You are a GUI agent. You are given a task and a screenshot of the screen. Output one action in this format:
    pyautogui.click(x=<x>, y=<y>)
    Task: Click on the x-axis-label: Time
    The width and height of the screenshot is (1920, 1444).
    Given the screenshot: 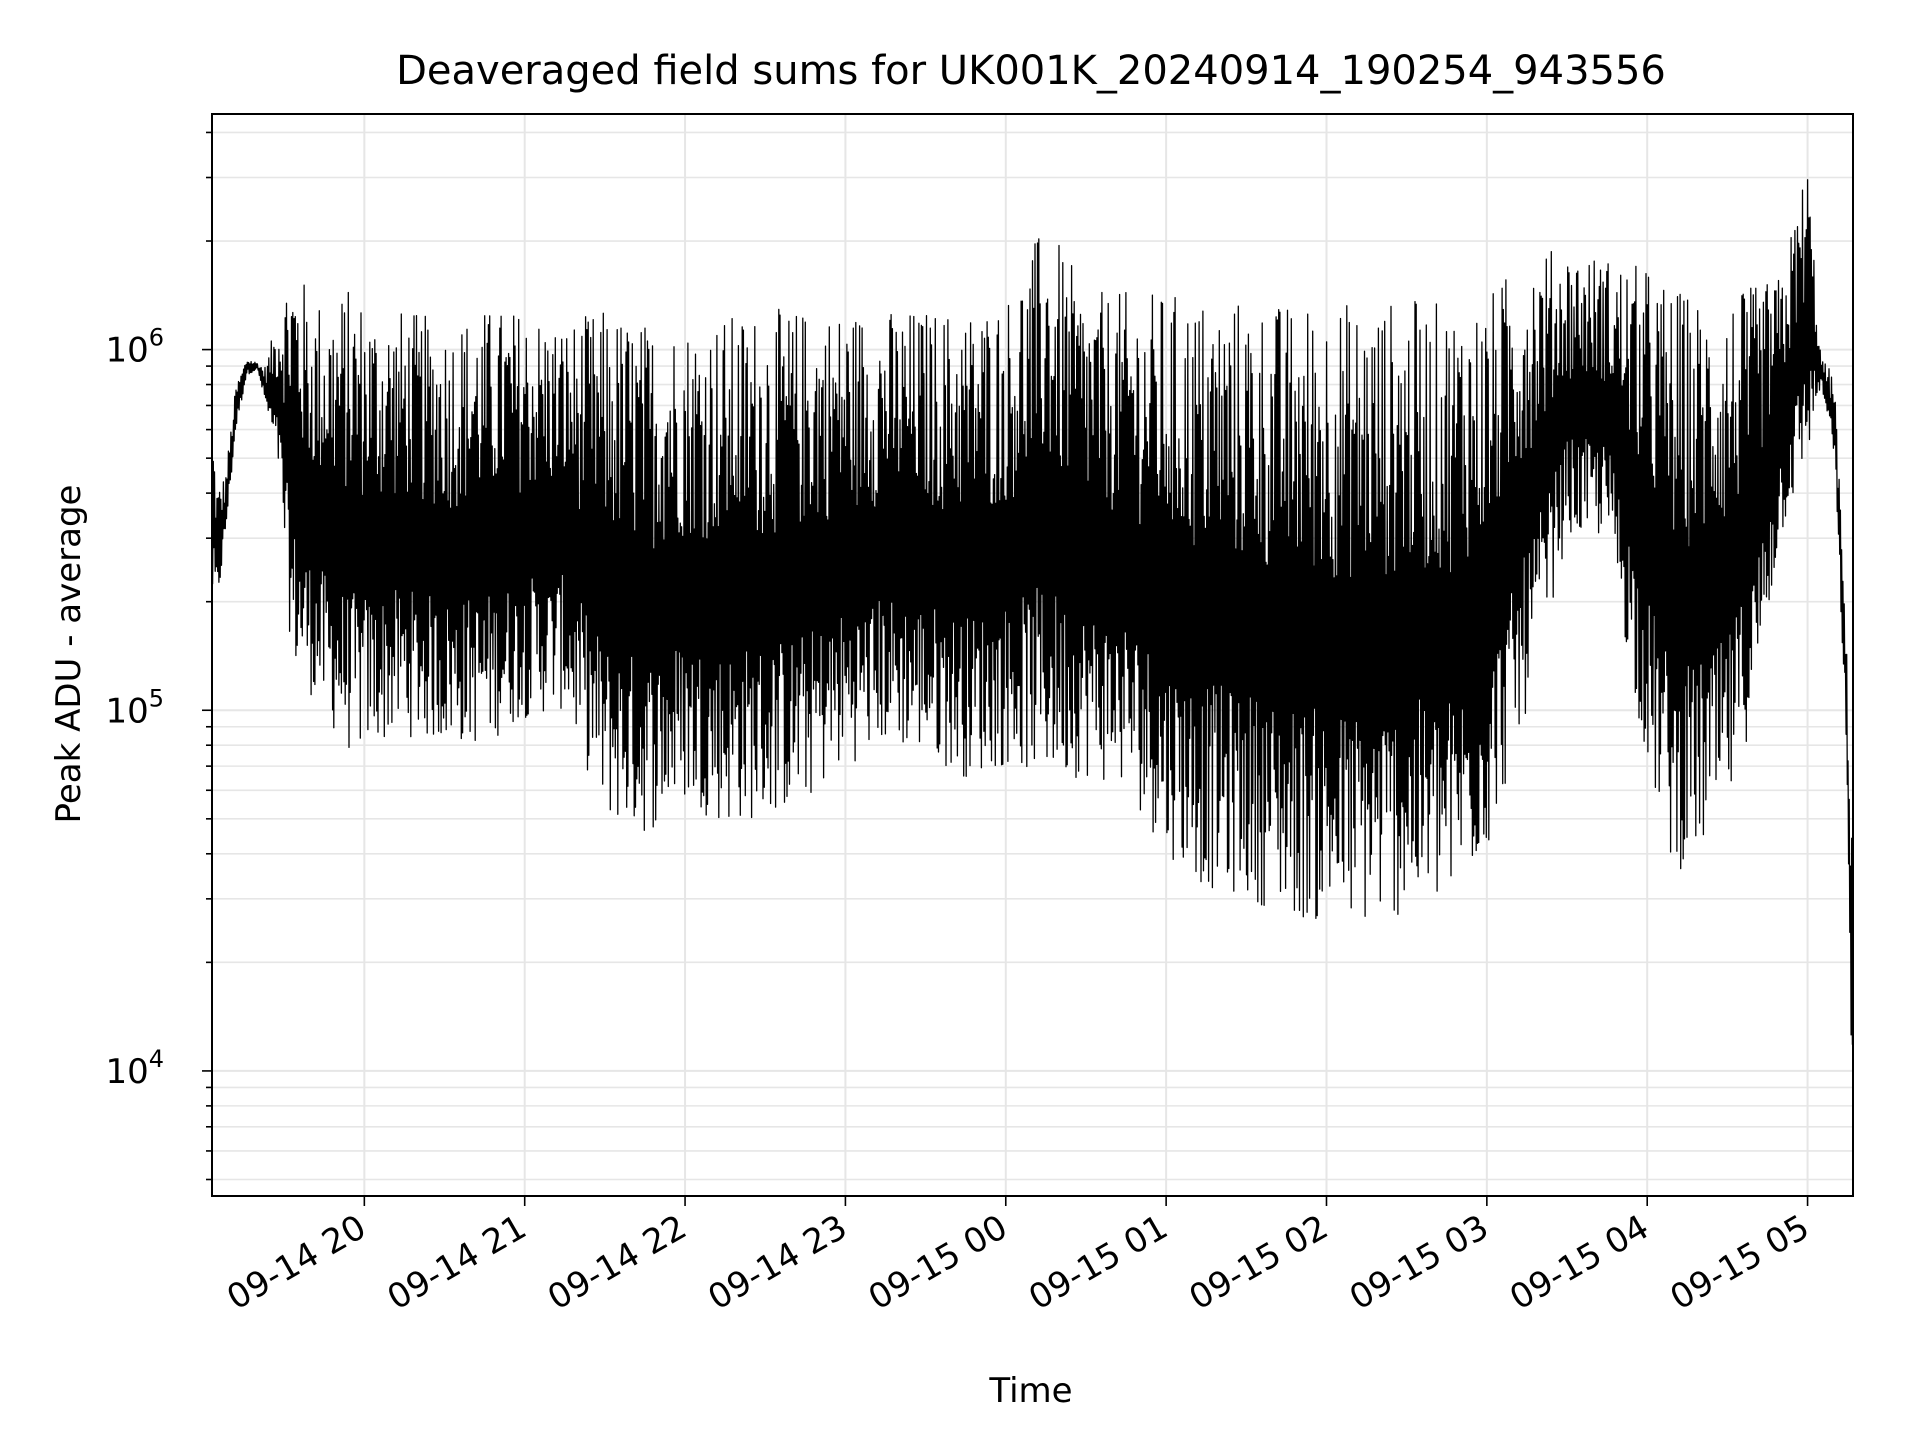 What is the action you would take?
    pyautogui.click(x=1030, y=1391)
    